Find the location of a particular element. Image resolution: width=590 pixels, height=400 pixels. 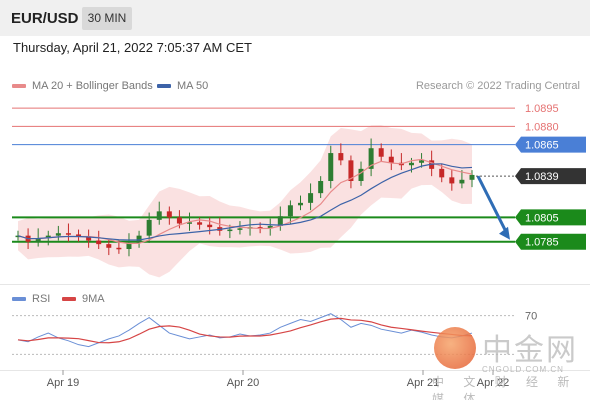

x-tick-label: Apr 20 is located at coordinates (243, 383).